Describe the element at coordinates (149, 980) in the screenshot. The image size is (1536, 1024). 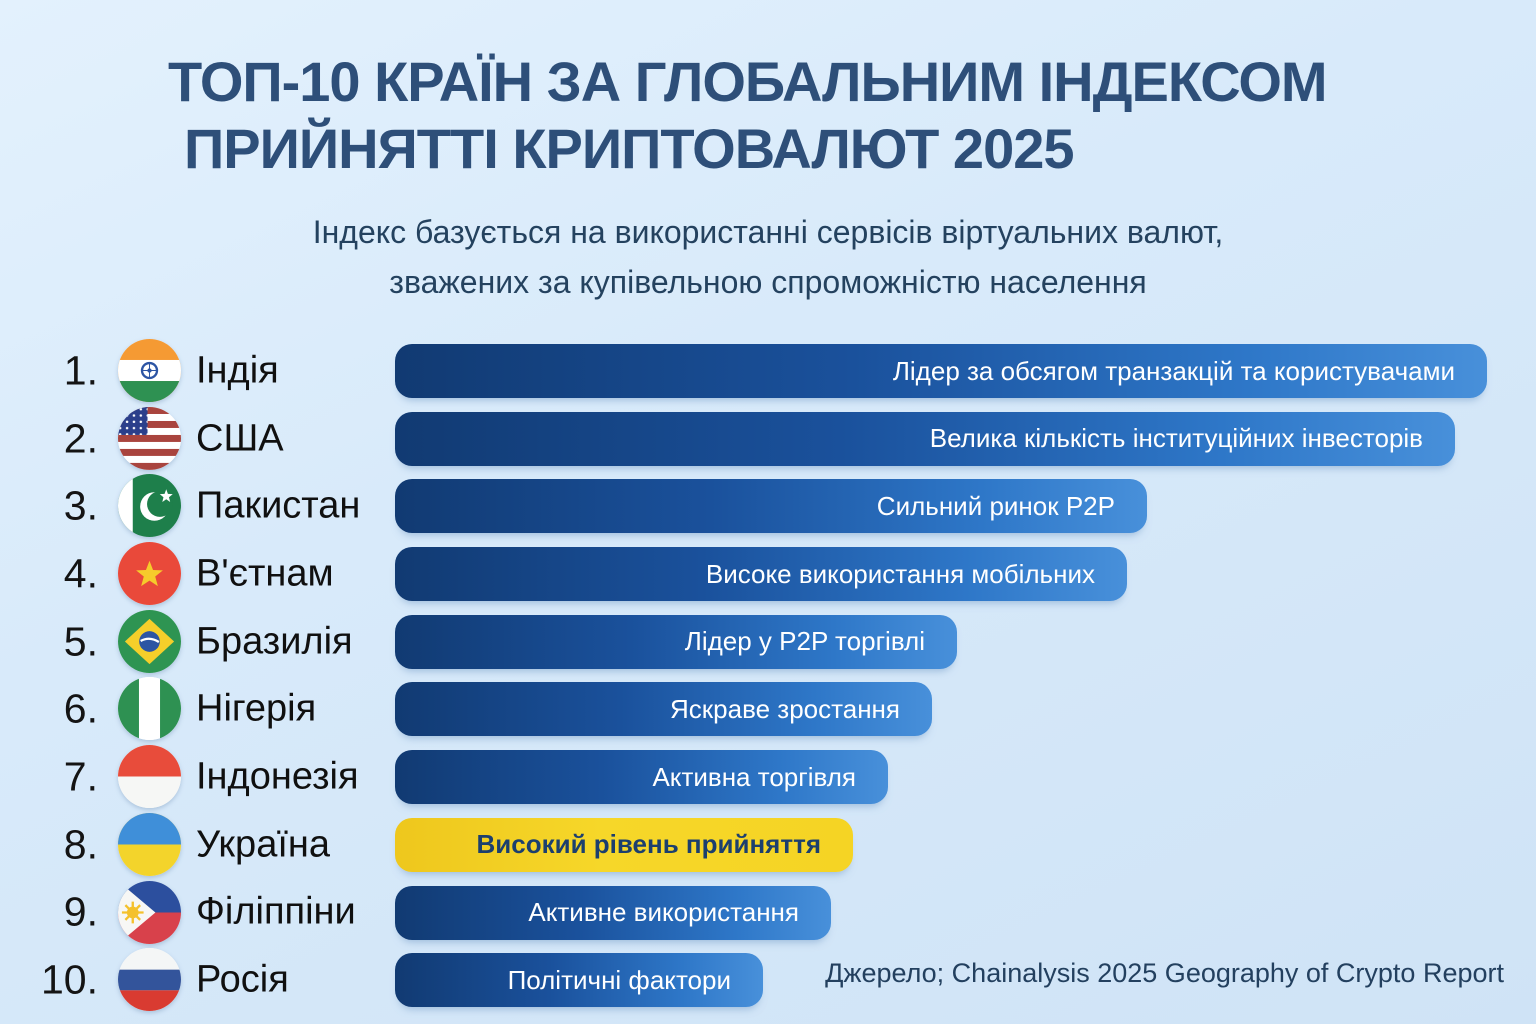
I see `russia-flag-icon` at that location.